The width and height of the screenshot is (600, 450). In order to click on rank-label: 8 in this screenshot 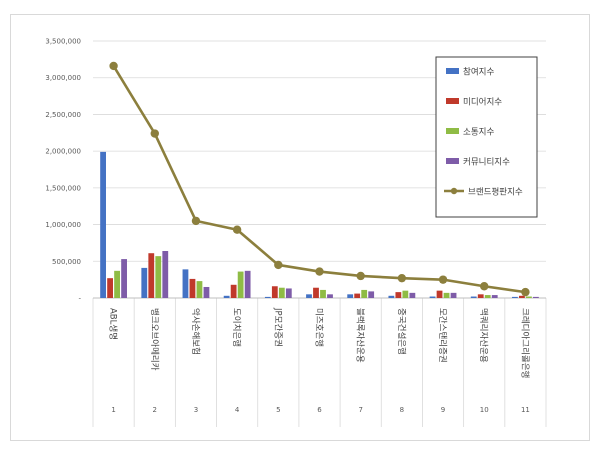, I will do `click(402, 410)`.